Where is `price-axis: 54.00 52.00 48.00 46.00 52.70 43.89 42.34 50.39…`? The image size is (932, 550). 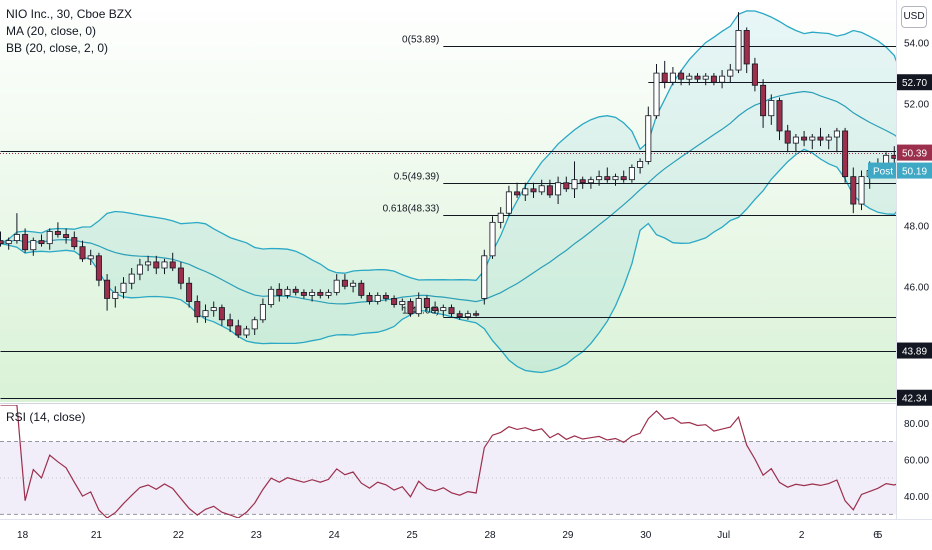
price-axis: 54.00 52.00 48.00 46.00 52.70 43.89 42.34 50.39… is located at coordinates (900, 222).